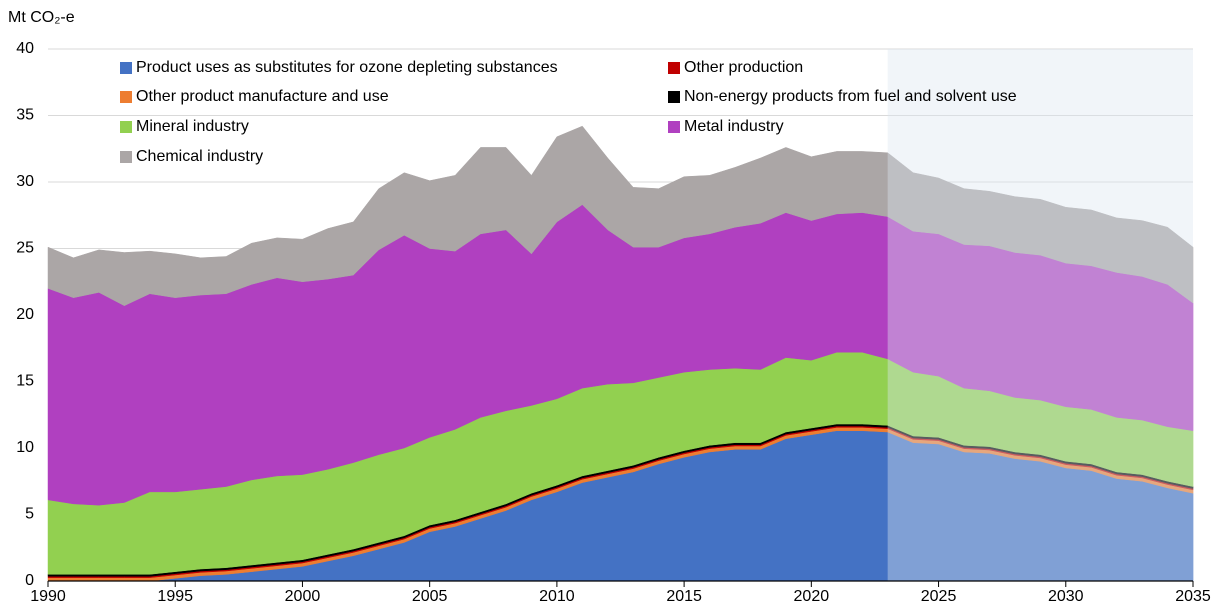  Describe the element at coordinates (192, 126) in the screenshot. I see `legend-label: Mineral industry` at that location.